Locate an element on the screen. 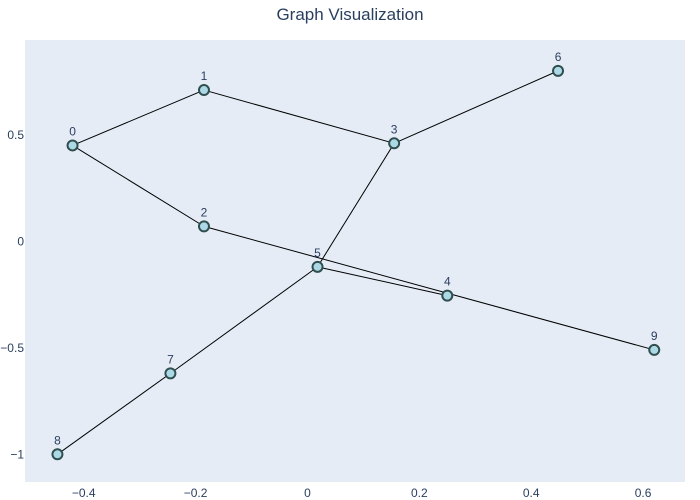 This screenshot has width=700, height=500. node-label-6: 6 is located at coordinates (558, 57).